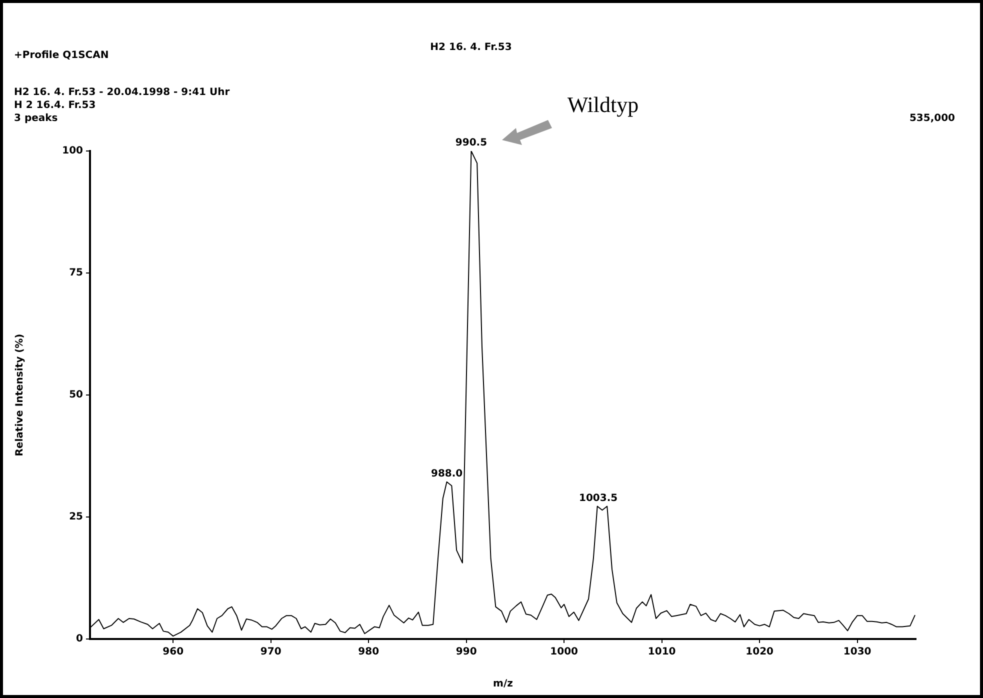 This screenshot has height=698, width=983. What do you see at coordinates (271, 652) in the screenshot?
I see `x-tick-label: 970` at bounding box center [271, 652].